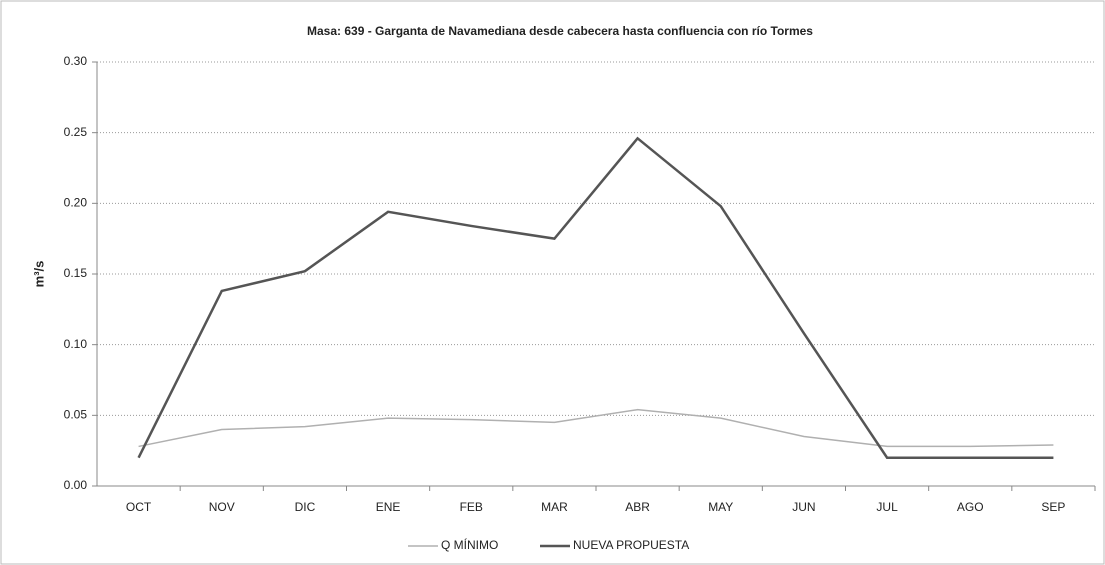  Describe the element at coordinates (76, 132) in the screenshot. I see `y-tick-label: 0.25` at that location.